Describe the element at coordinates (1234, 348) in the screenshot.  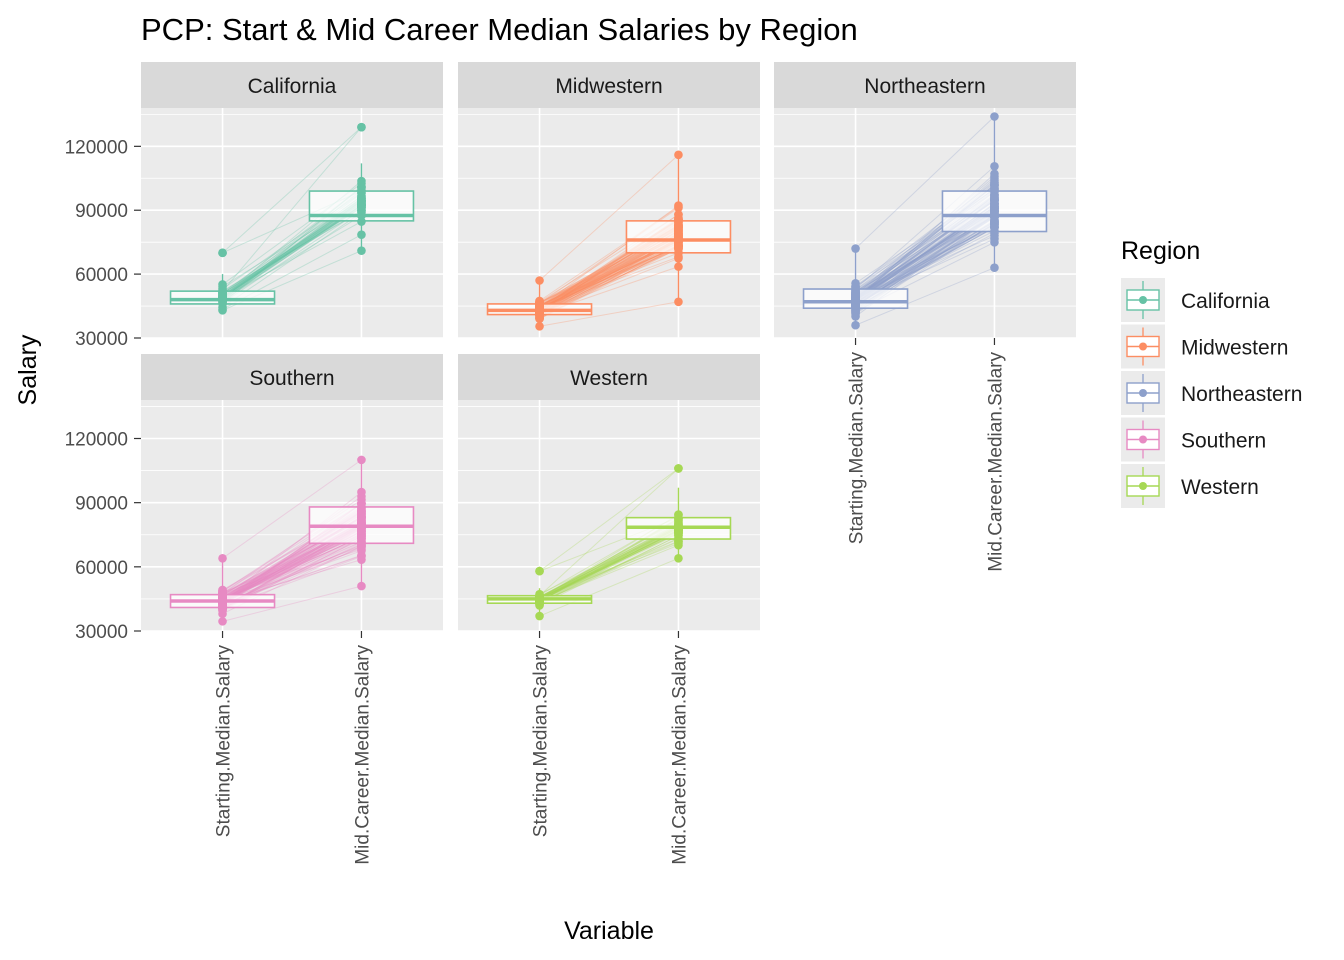
I see `legend-label-midwestern: Midwestern` at that location.